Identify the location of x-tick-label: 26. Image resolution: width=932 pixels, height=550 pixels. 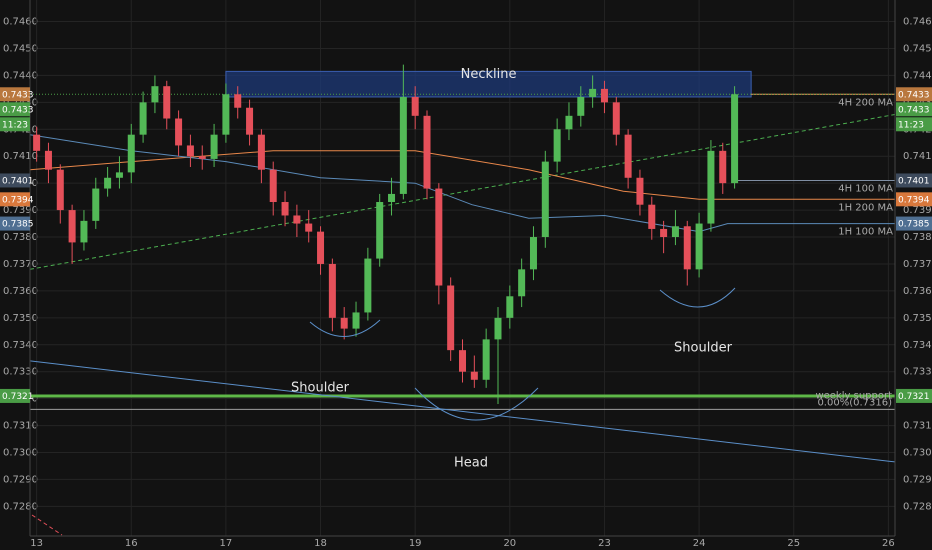
(888, 543).